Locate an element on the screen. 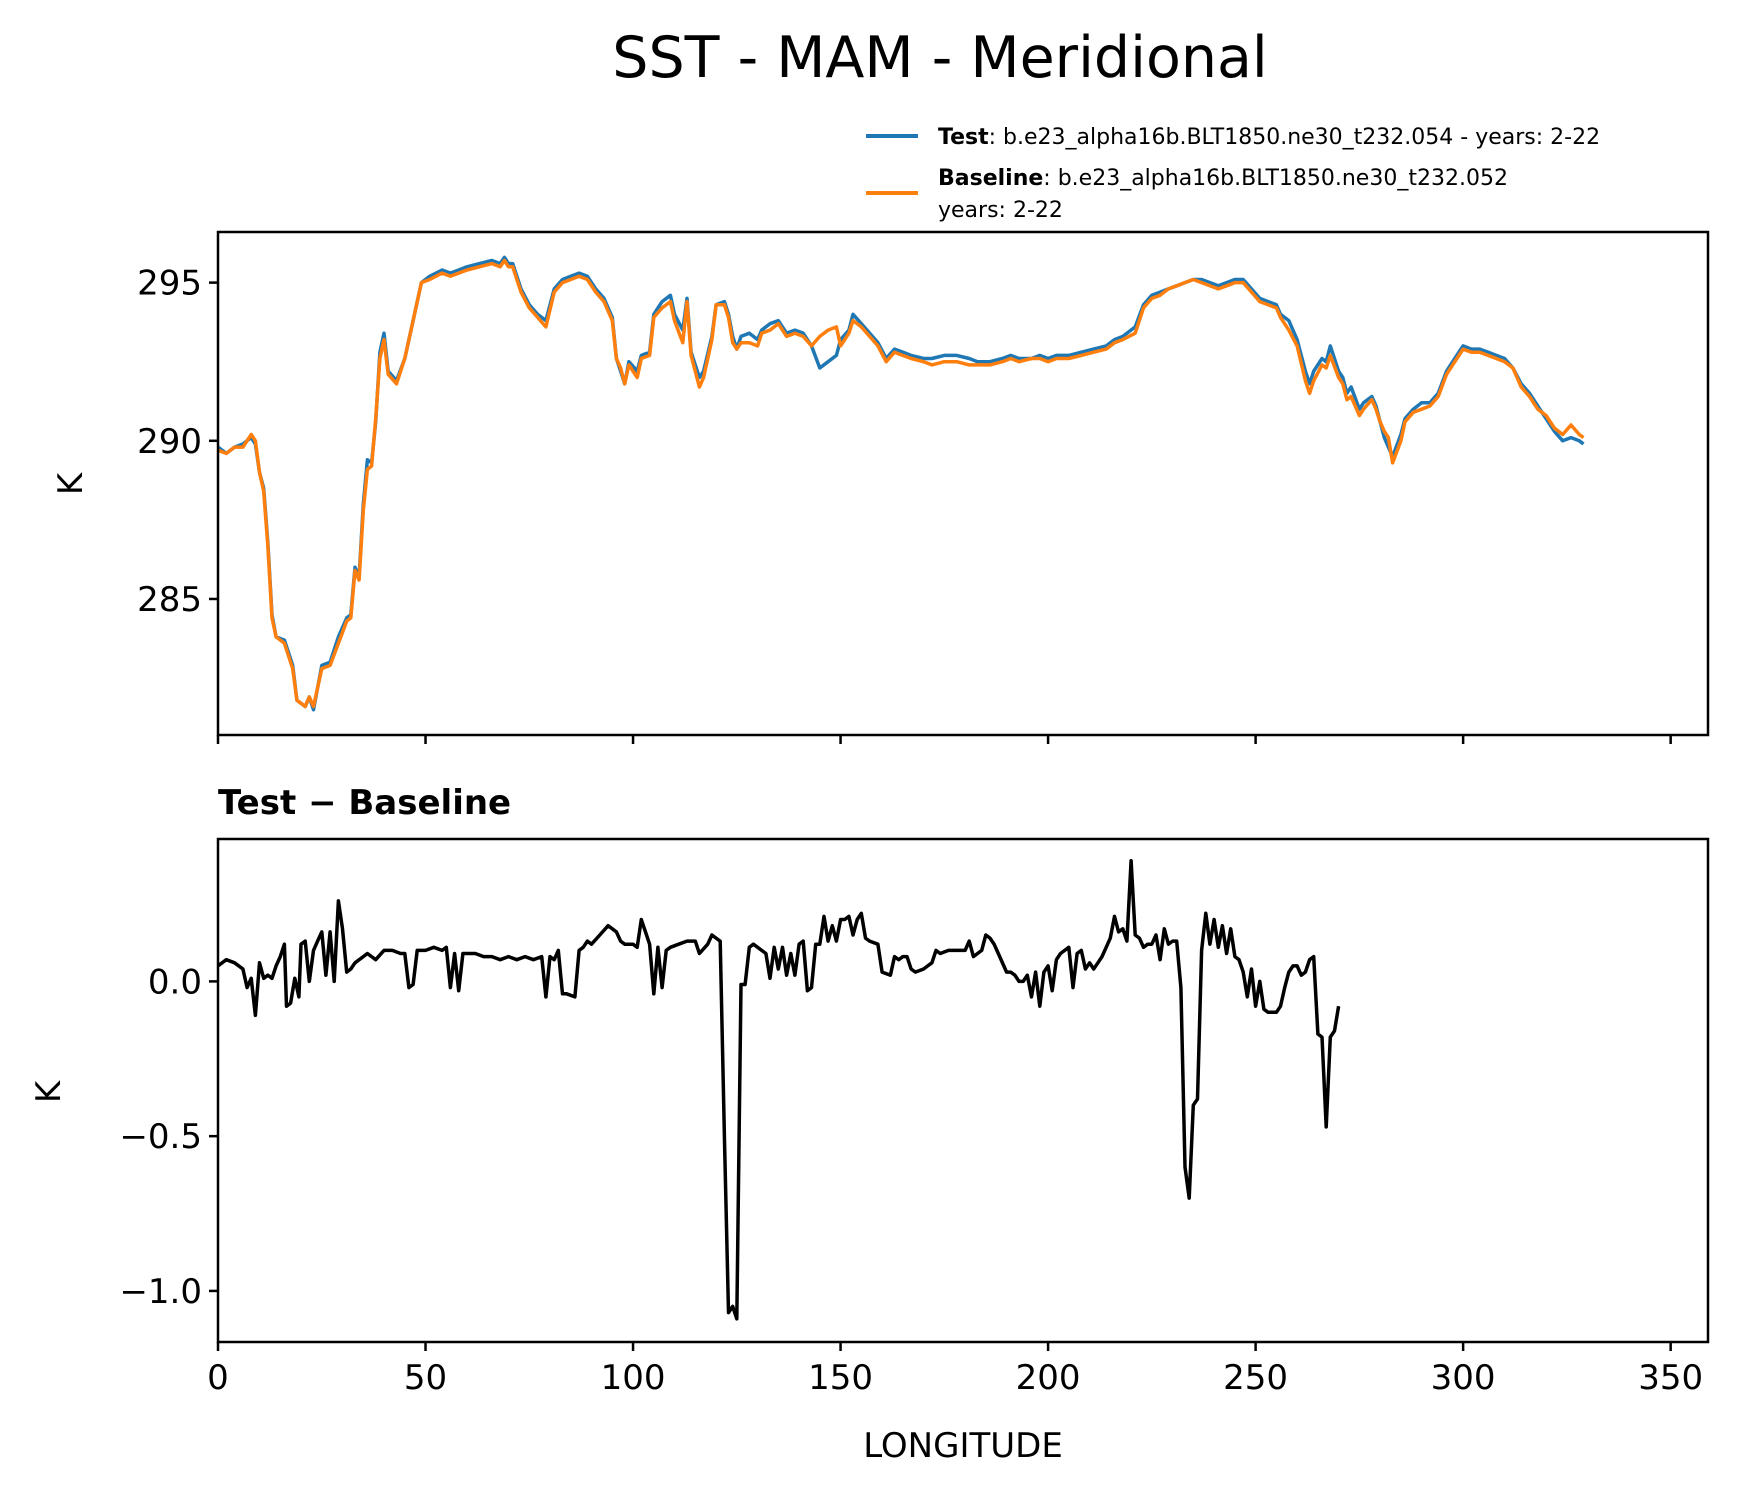 The height and width of the screenshot is (1496, 1738). x-tick-label: 350 is located at coordinates (1670, 1378).